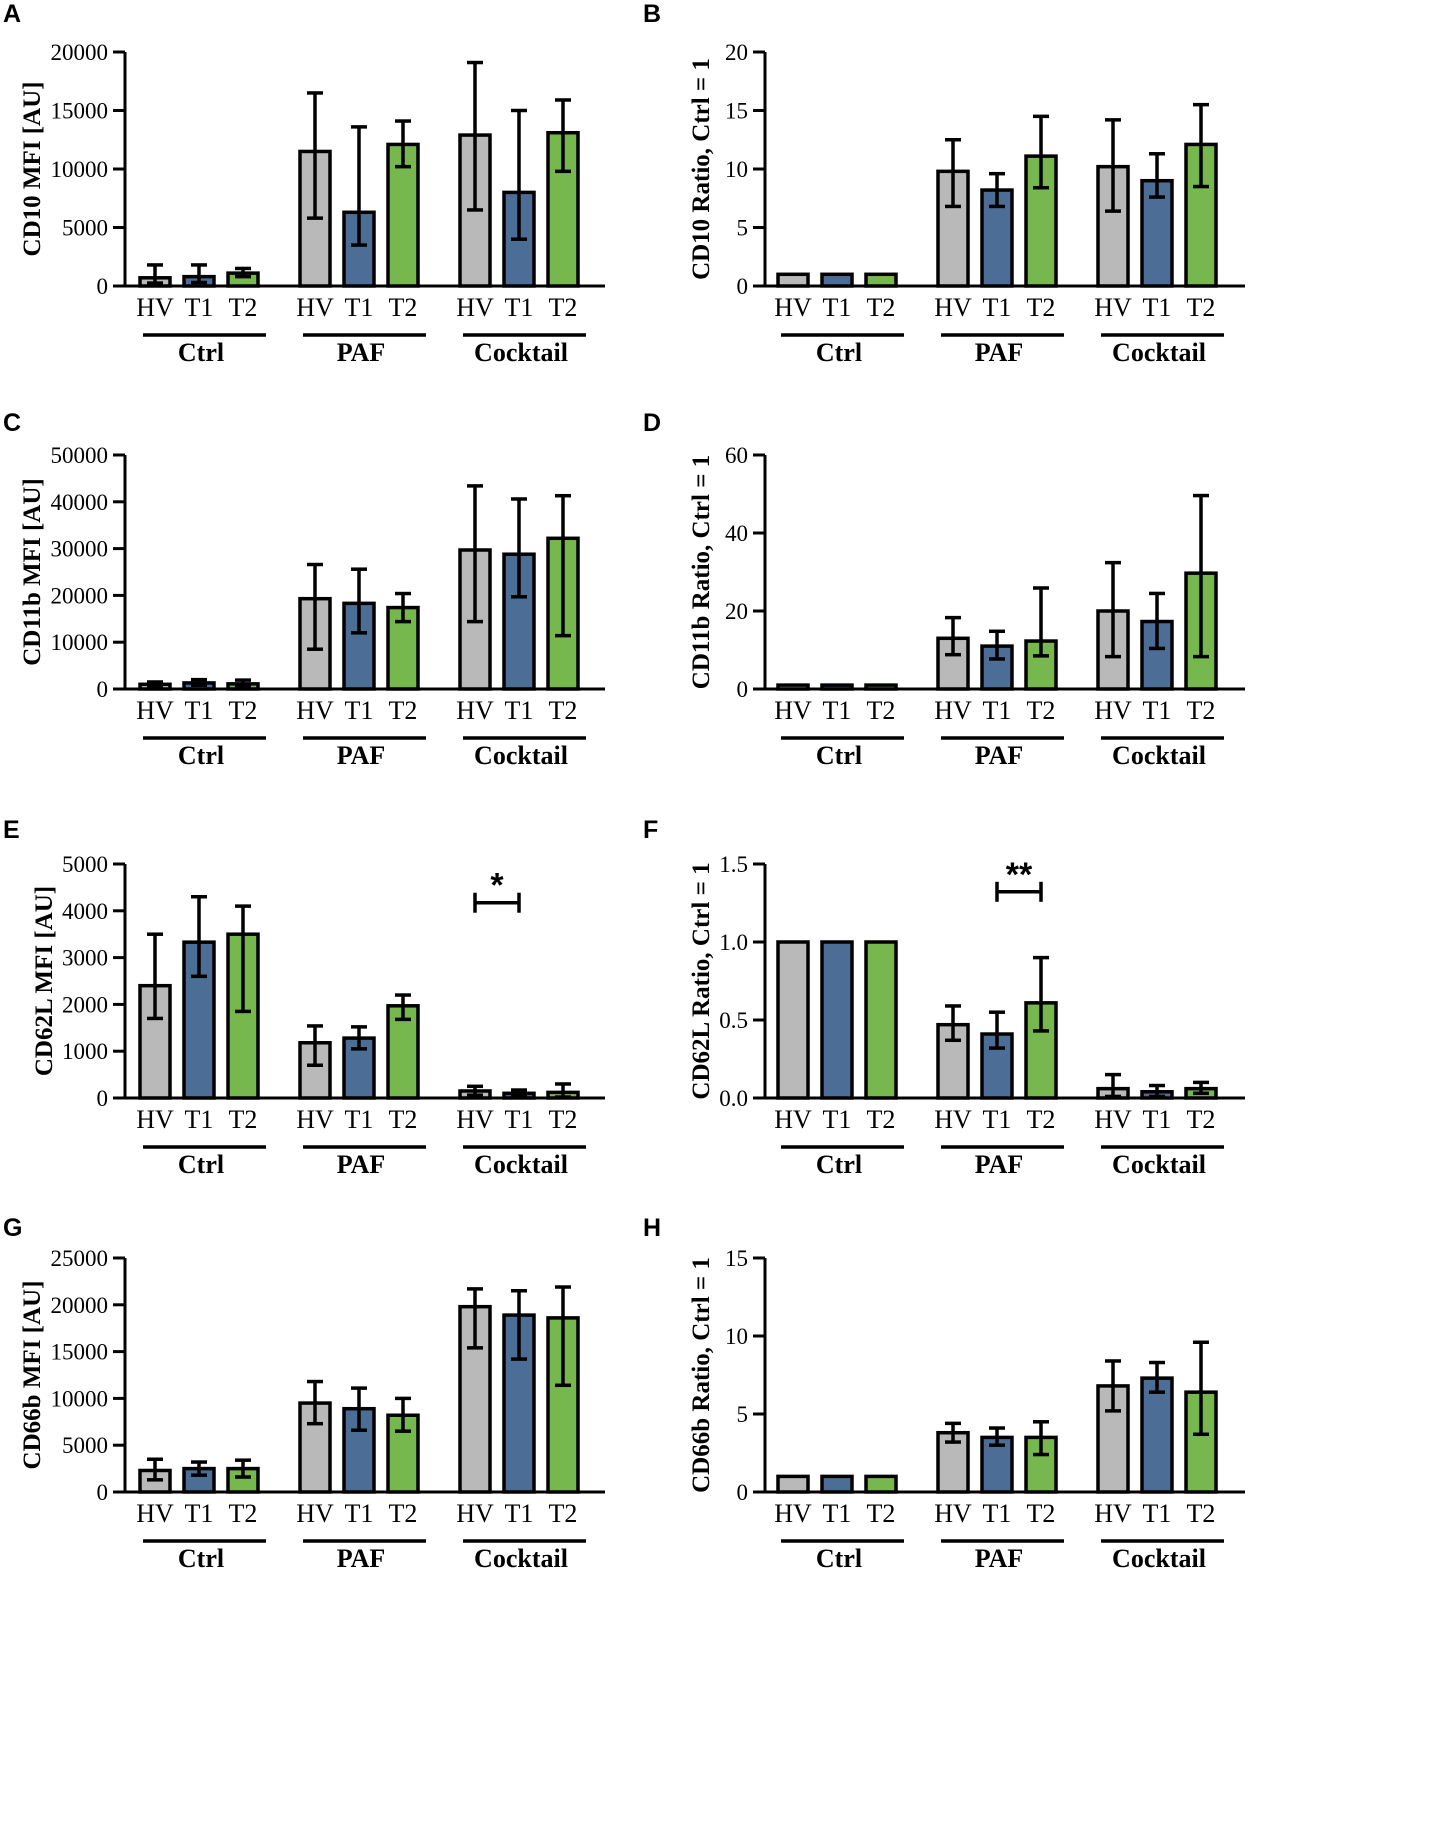  I want to click on significance-label: **, so click(1019, 875).